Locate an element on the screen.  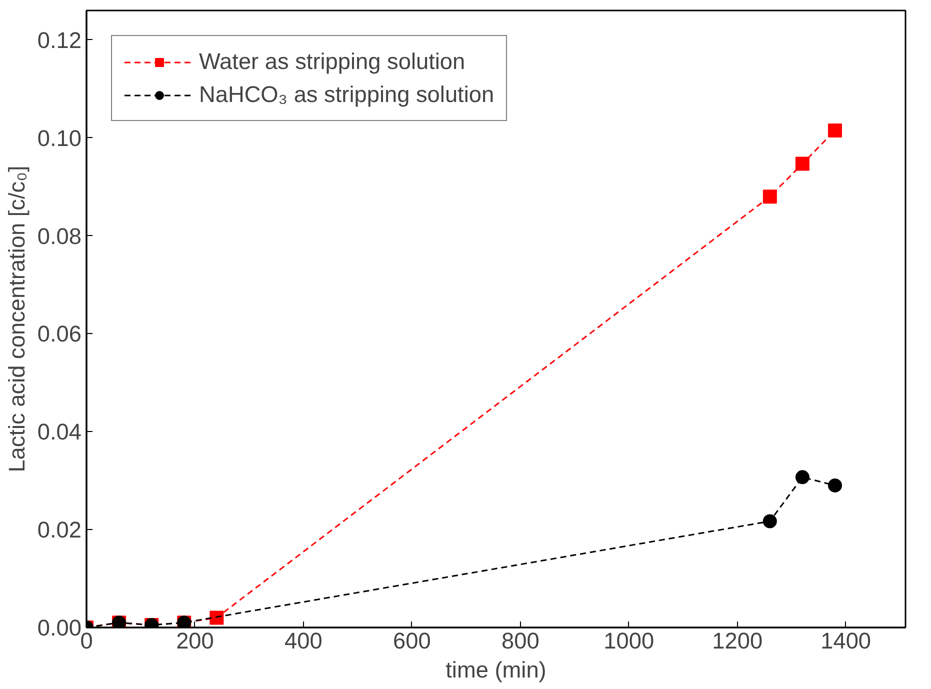
x-tick-label: 200 is located at coordinates (195, 641).